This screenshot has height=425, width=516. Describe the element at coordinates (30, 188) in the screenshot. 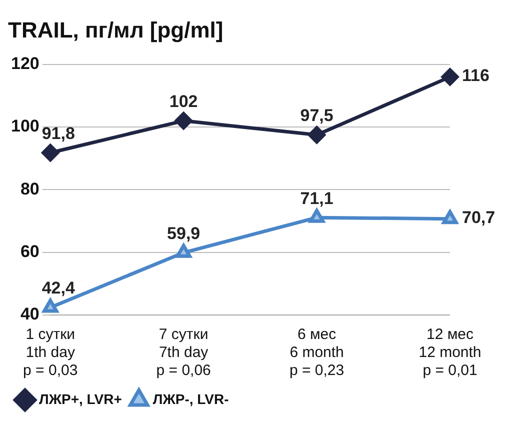

I see `y-tick-label: 80` at that location.